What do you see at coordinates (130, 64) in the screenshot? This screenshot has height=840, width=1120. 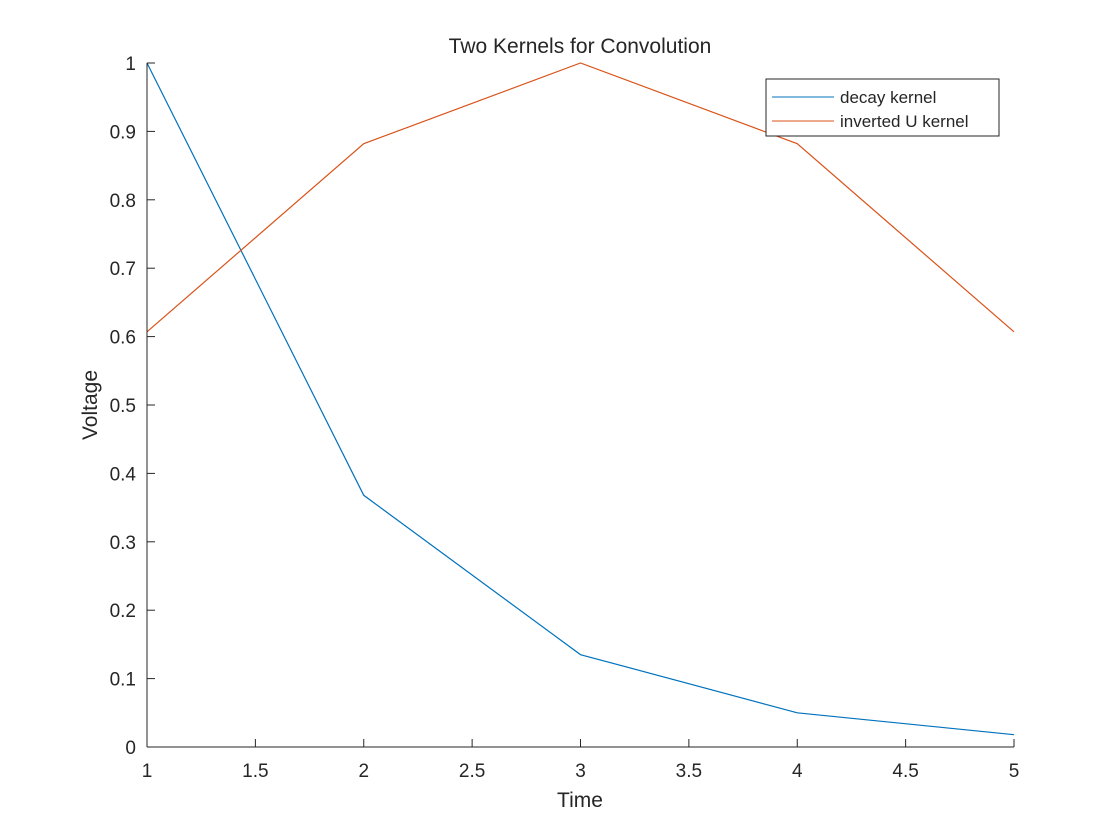 I see `y-tick-label: 1` at bounding box center [130, 64].